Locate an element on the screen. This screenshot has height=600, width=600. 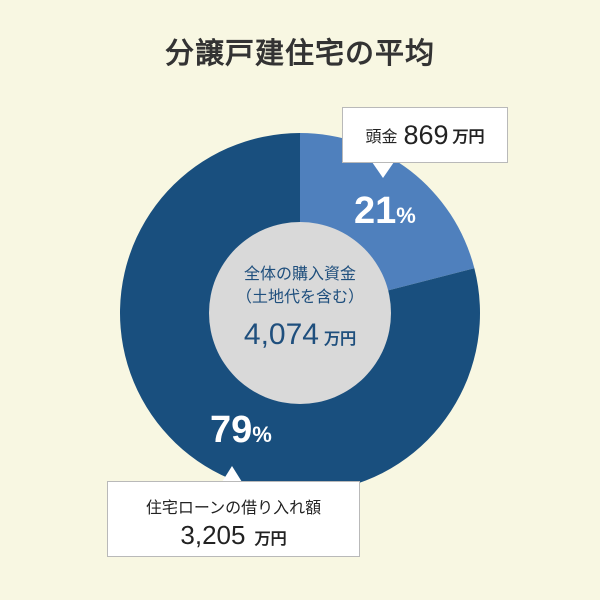
slice-percent-value: 79 is located at coordinates (231, 430).